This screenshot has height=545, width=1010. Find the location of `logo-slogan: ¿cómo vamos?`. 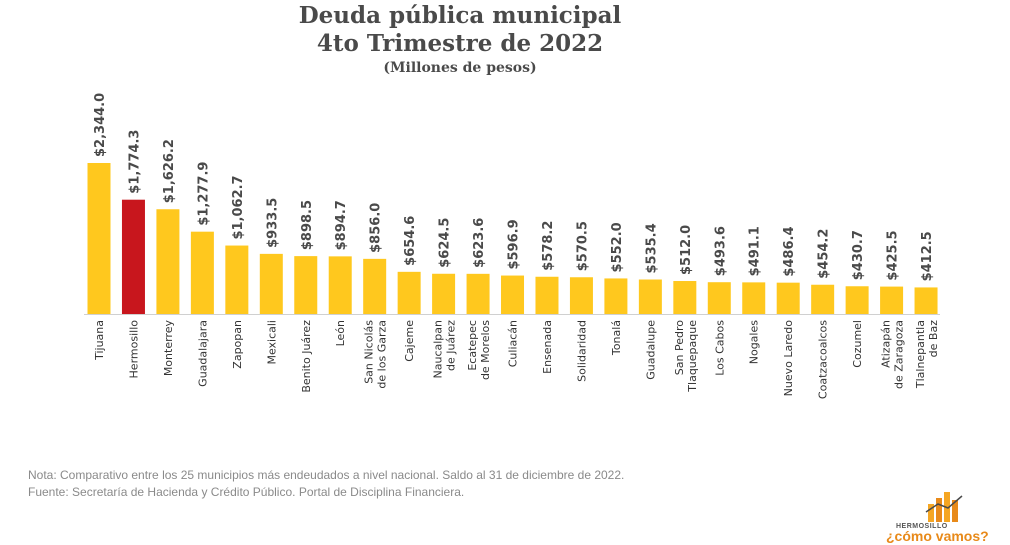

logo-slogan: ¿cómo vamos? is located at coordinates (937, 536).